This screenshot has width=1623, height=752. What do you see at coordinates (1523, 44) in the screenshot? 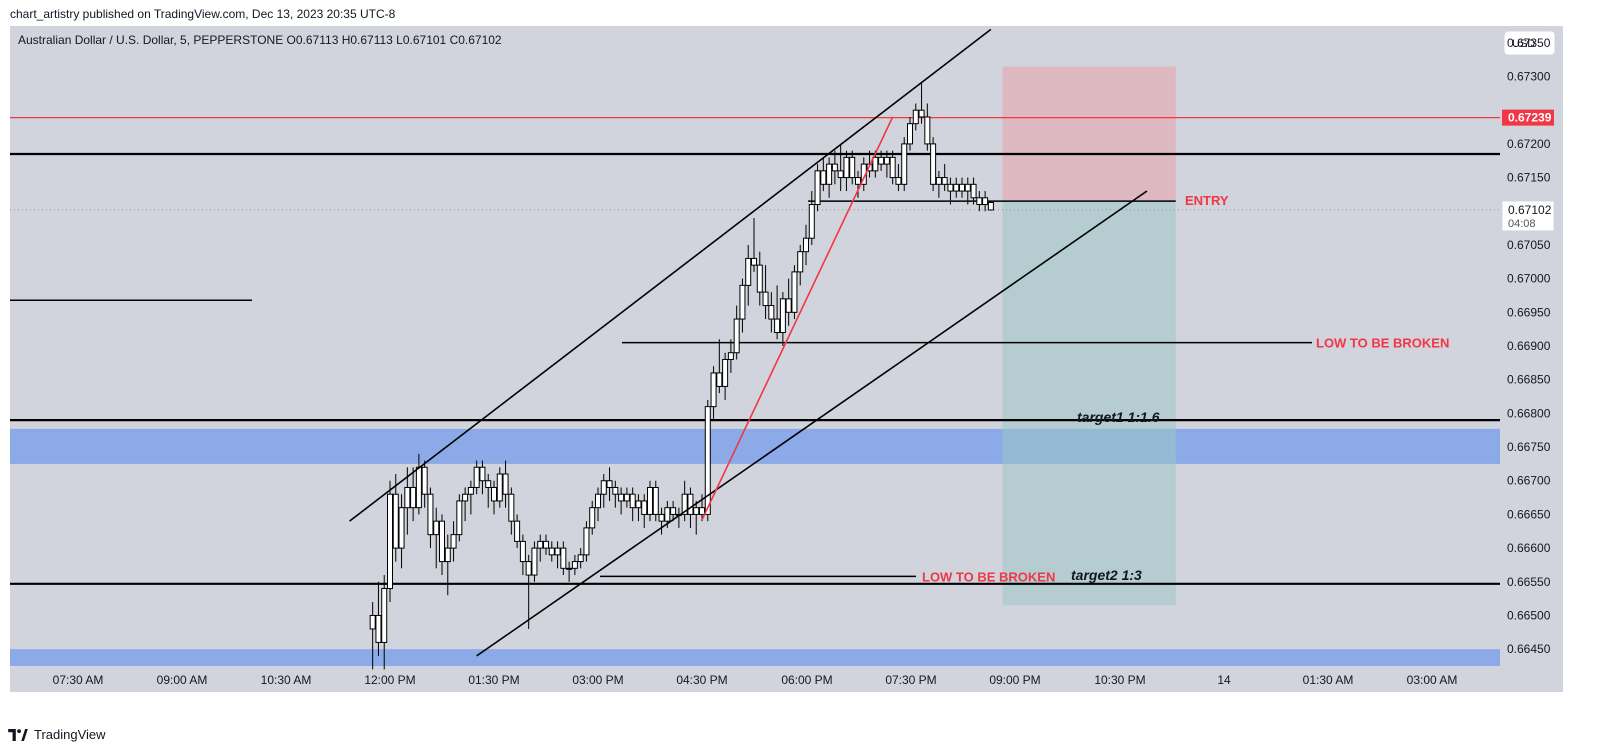
I see `currency-button-label: USD` at bounding box center [1523, 44].